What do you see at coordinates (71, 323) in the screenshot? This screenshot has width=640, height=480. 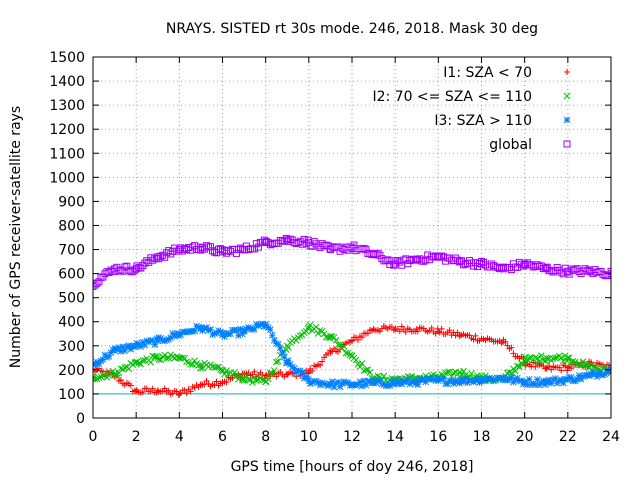 I see `y-tick-label: 400` at bounding box center [71, 323].